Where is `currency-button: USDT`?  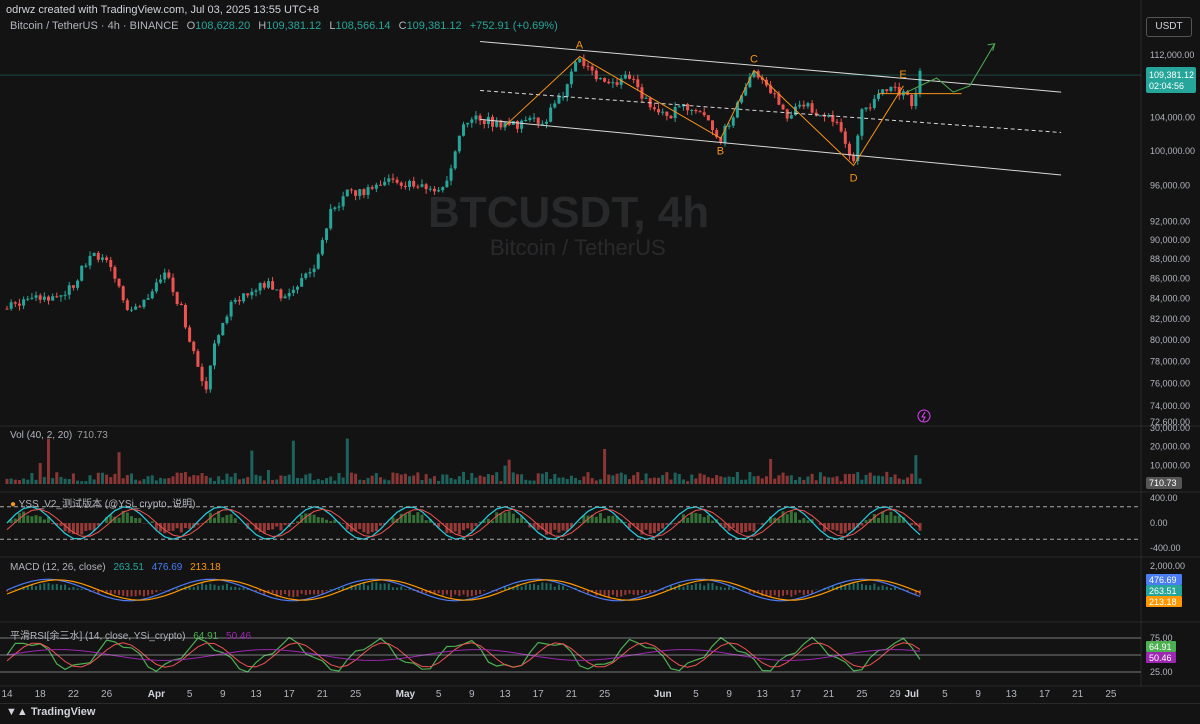 currency-button: USDT is located at coordinates (1169, 27).